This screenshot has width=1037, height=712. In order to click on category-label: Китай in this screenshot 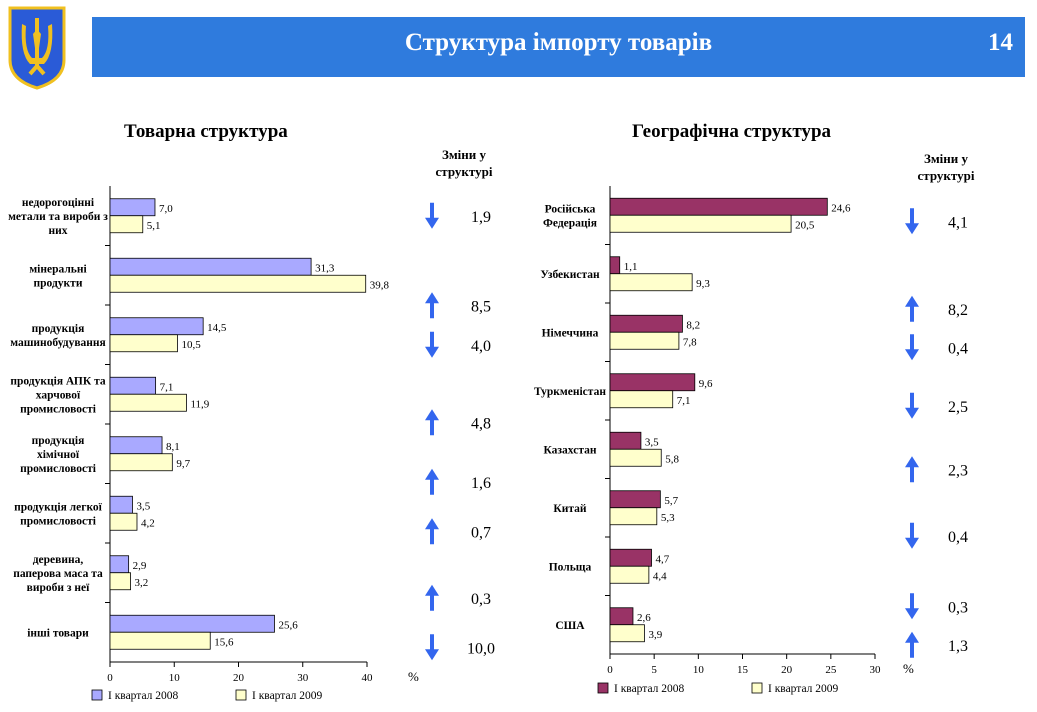, I will do `click(570, 509)`.